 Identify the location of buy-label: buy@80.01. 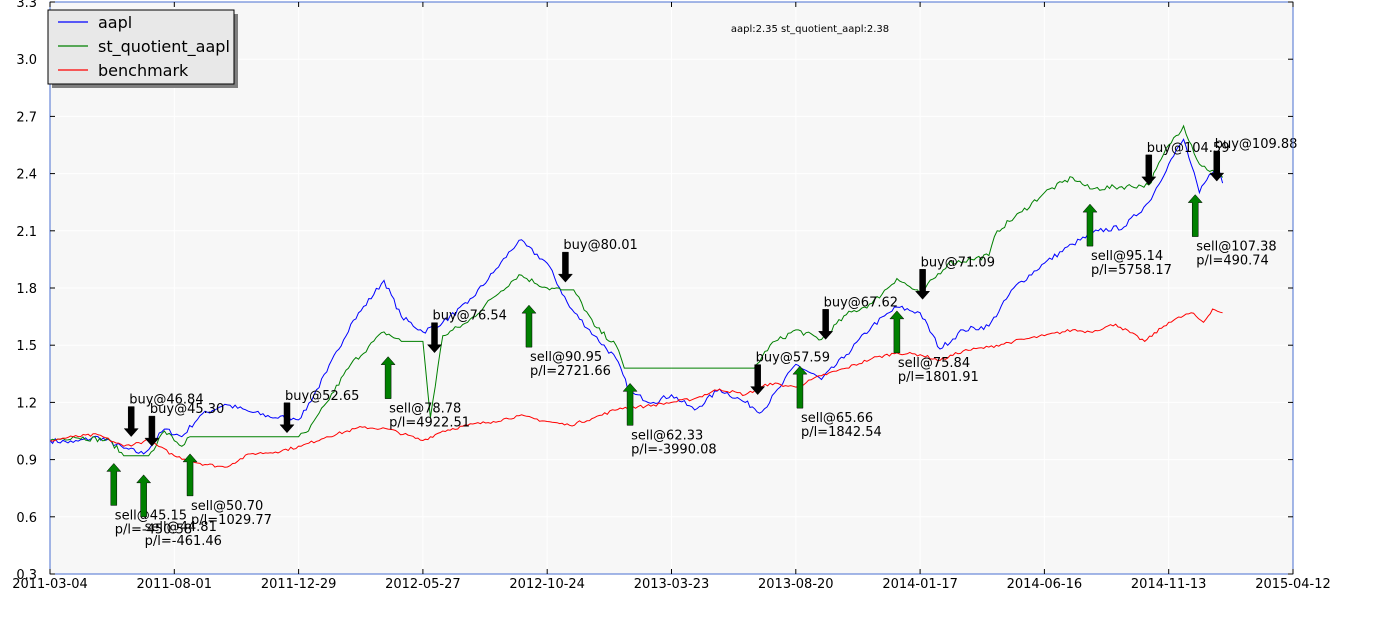
(600, 245).